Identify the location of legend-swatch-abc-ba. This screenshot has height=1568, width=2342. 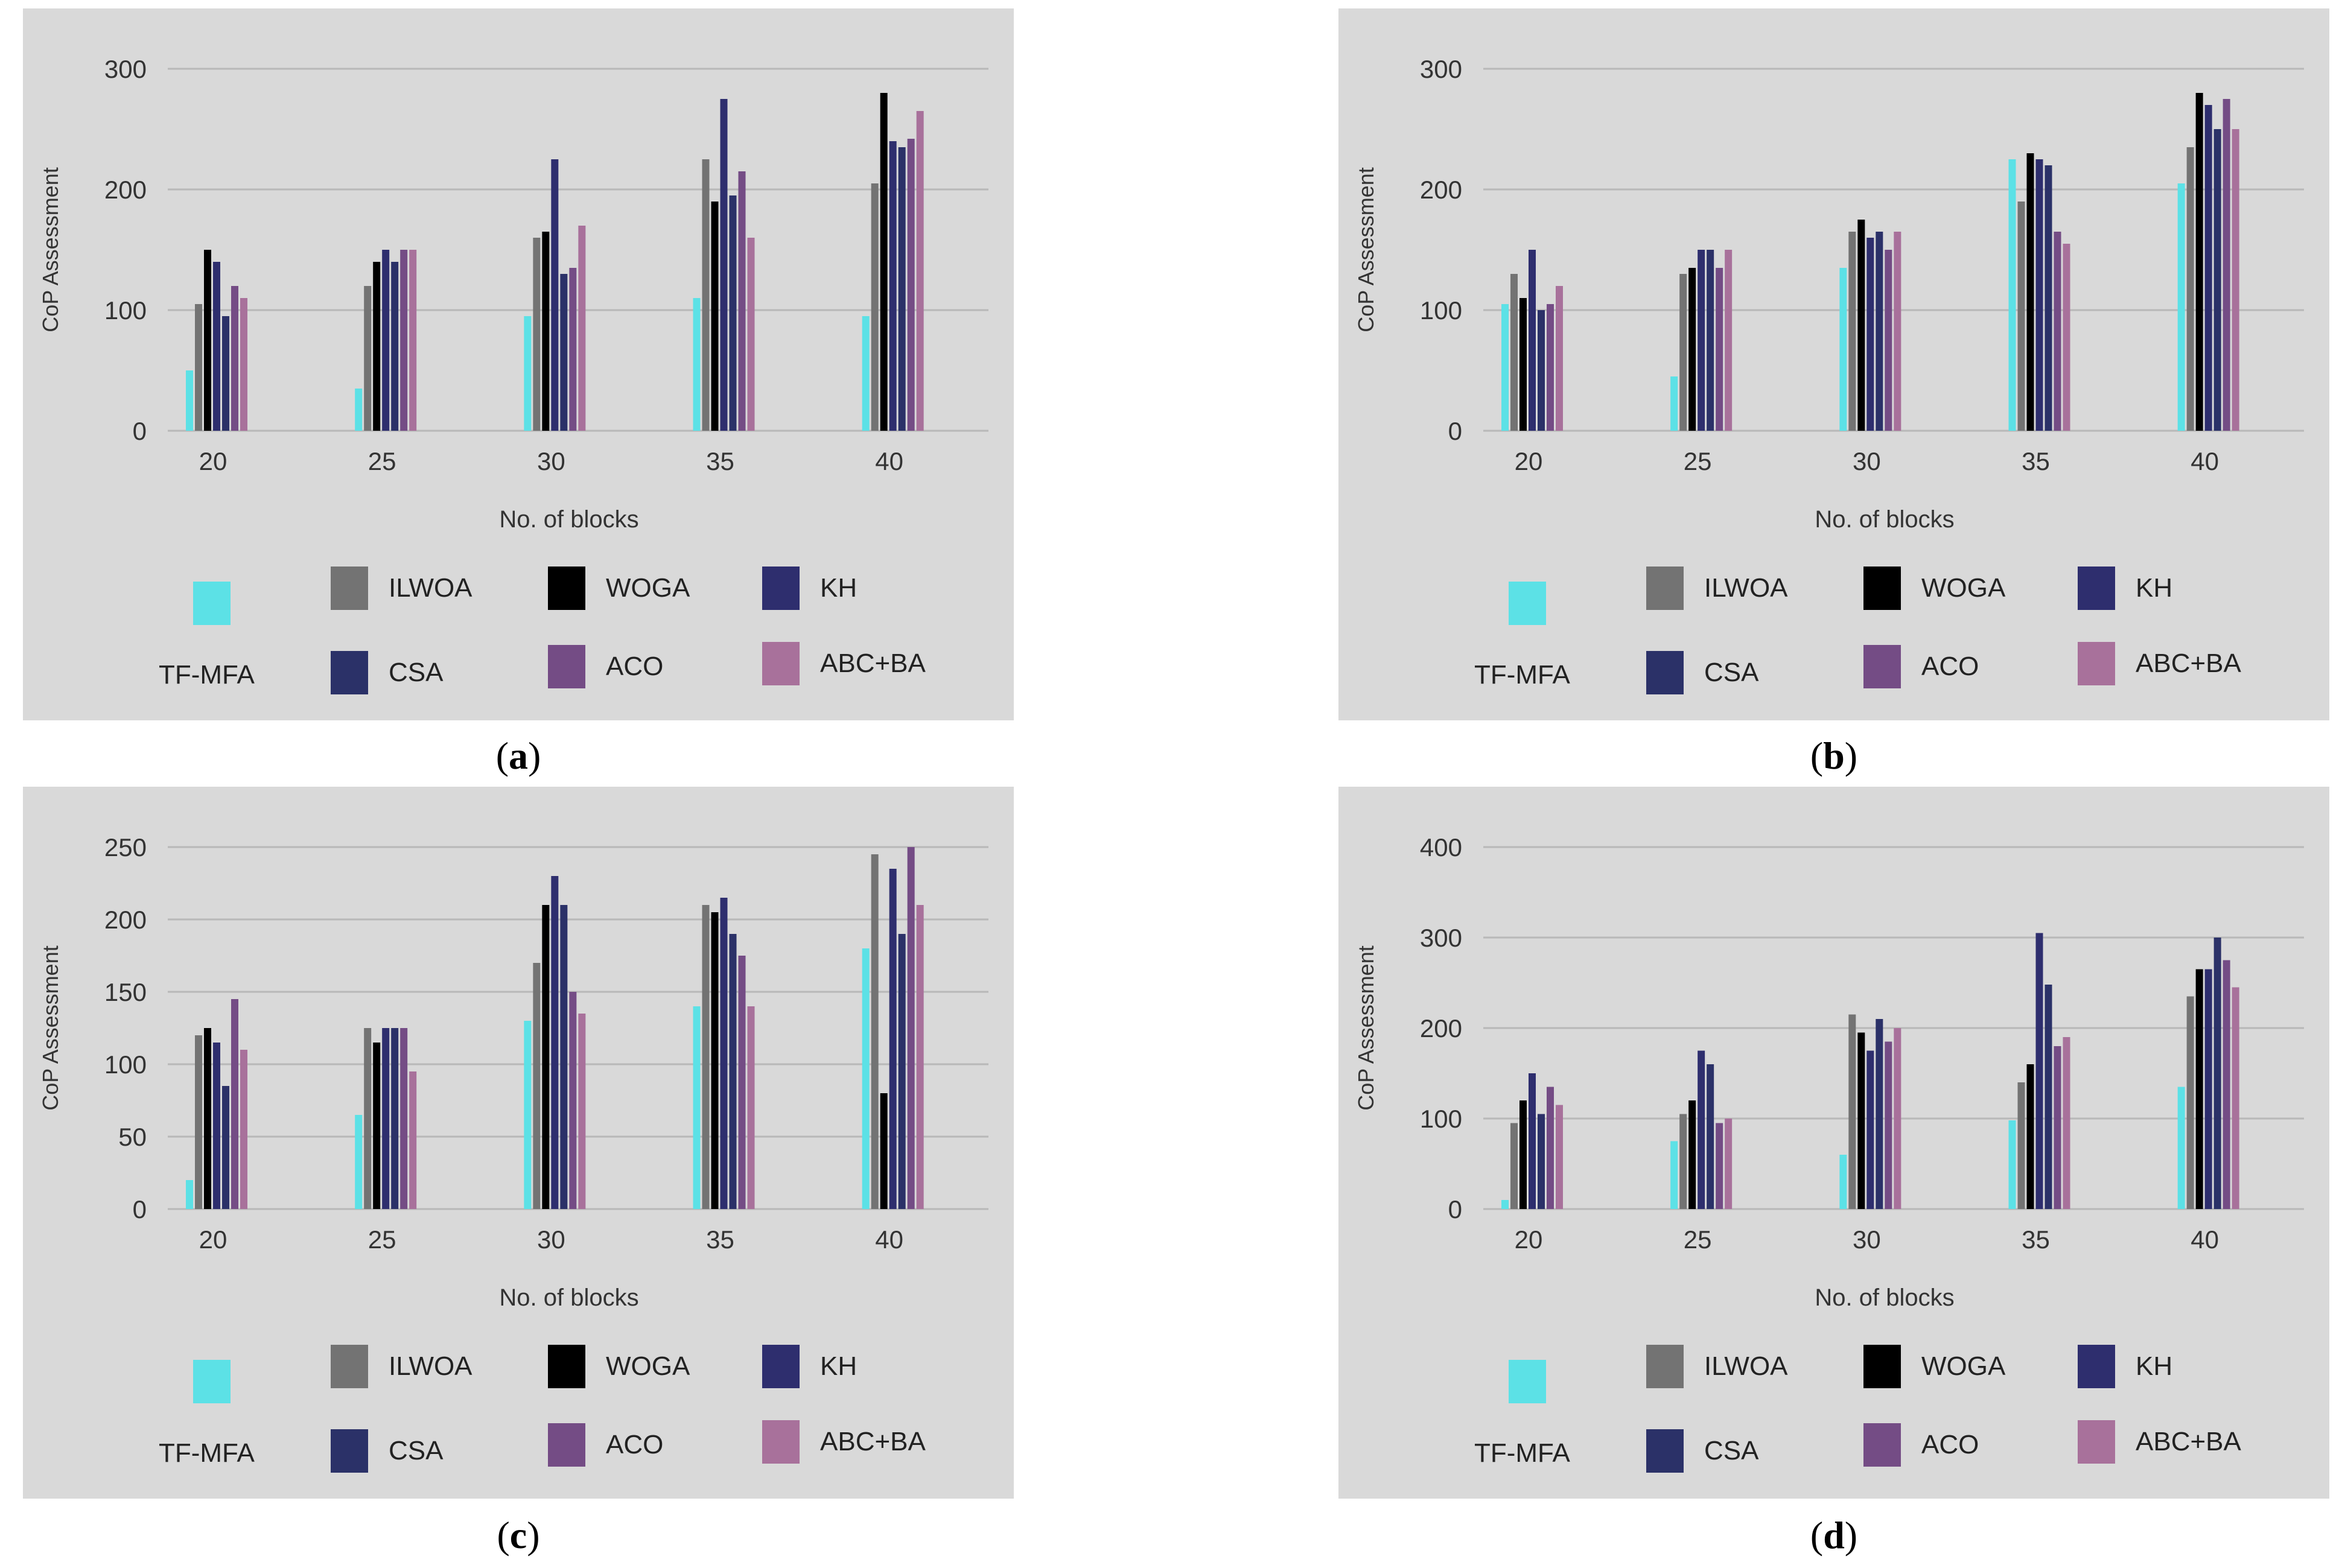
(781, 1442).